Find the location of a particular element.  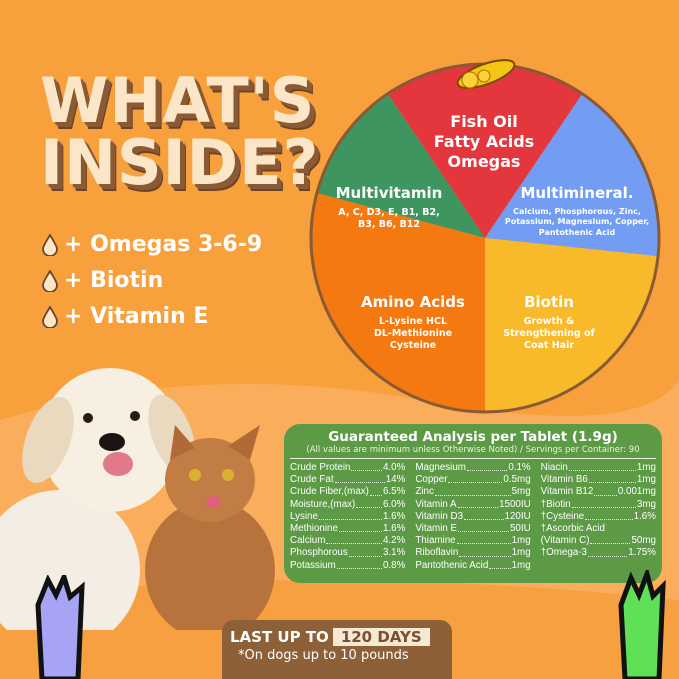

analysis-row: Crude Fat 14% is located at coordinates (347, 480).